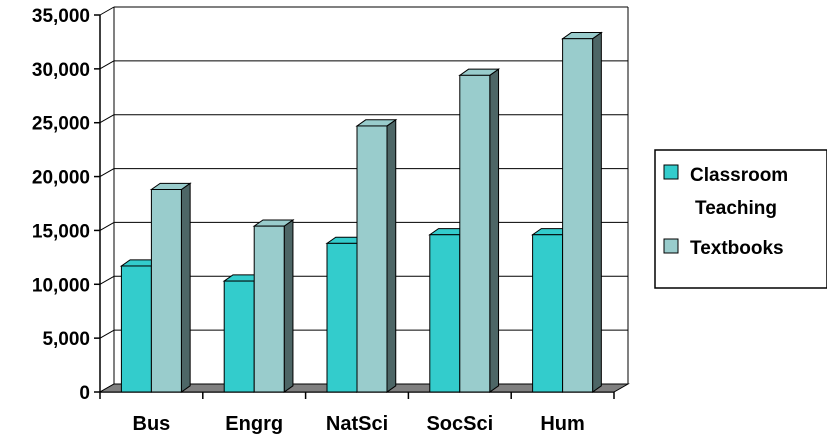  What do you see at coordinates (288, 306) in the screenshot?
I see `bar-textbooks-engrg-side` at bounding box center [288, 306].